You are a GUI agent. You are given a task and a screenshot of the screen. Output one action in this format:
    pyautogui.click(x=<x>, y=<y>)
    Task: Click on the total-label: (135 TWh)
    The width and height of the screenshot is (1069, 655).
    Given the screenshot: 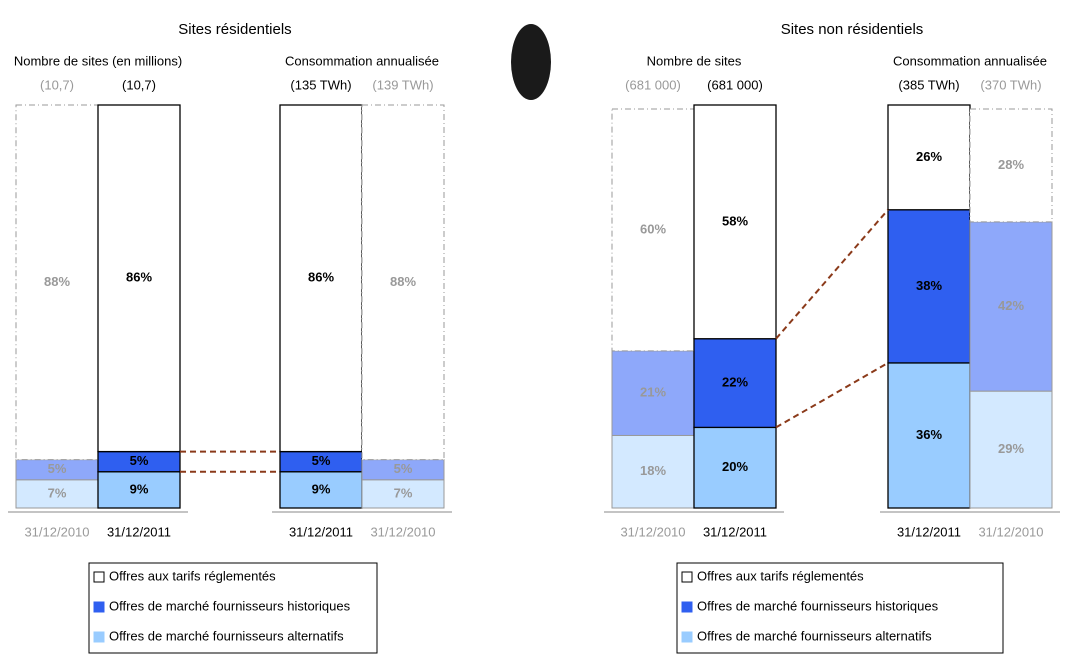 What is the action you would take?
    pyautogui.click(x=320, y=84)
    